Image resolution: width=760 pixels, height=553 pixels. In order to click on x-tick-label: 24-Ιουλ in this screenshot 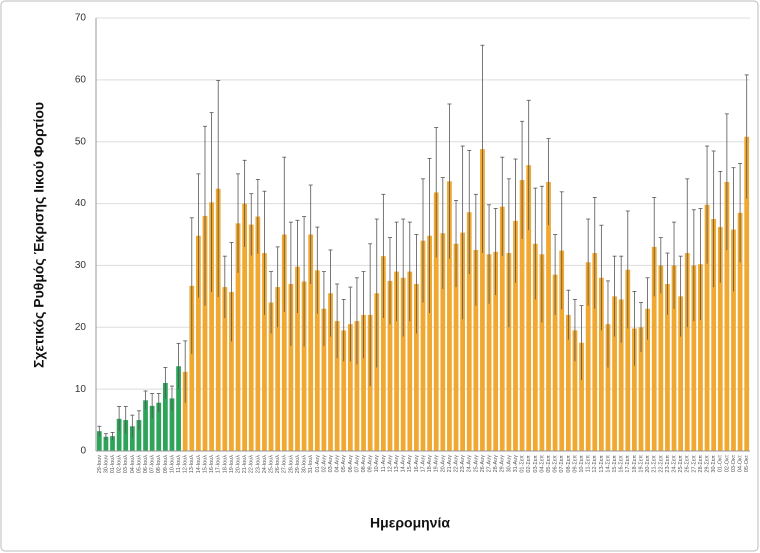, I will do `click(265, 464)`.